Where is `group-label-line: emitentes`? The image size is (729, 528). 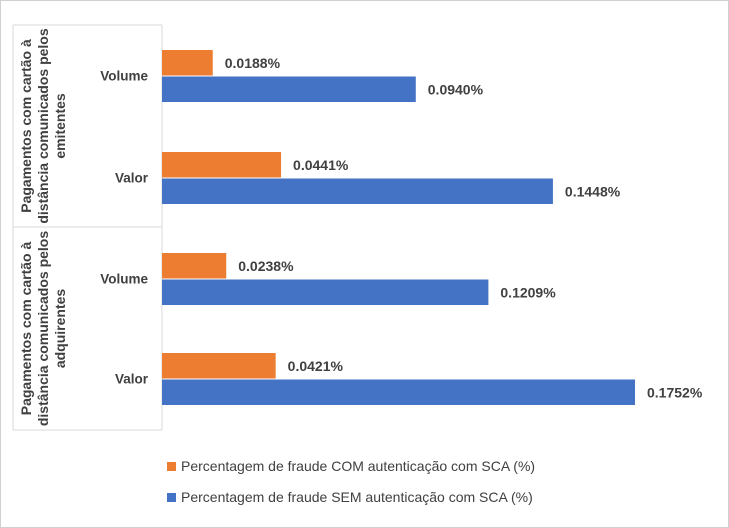
group-label-line: emitentes is located at coordinates (60, 126).